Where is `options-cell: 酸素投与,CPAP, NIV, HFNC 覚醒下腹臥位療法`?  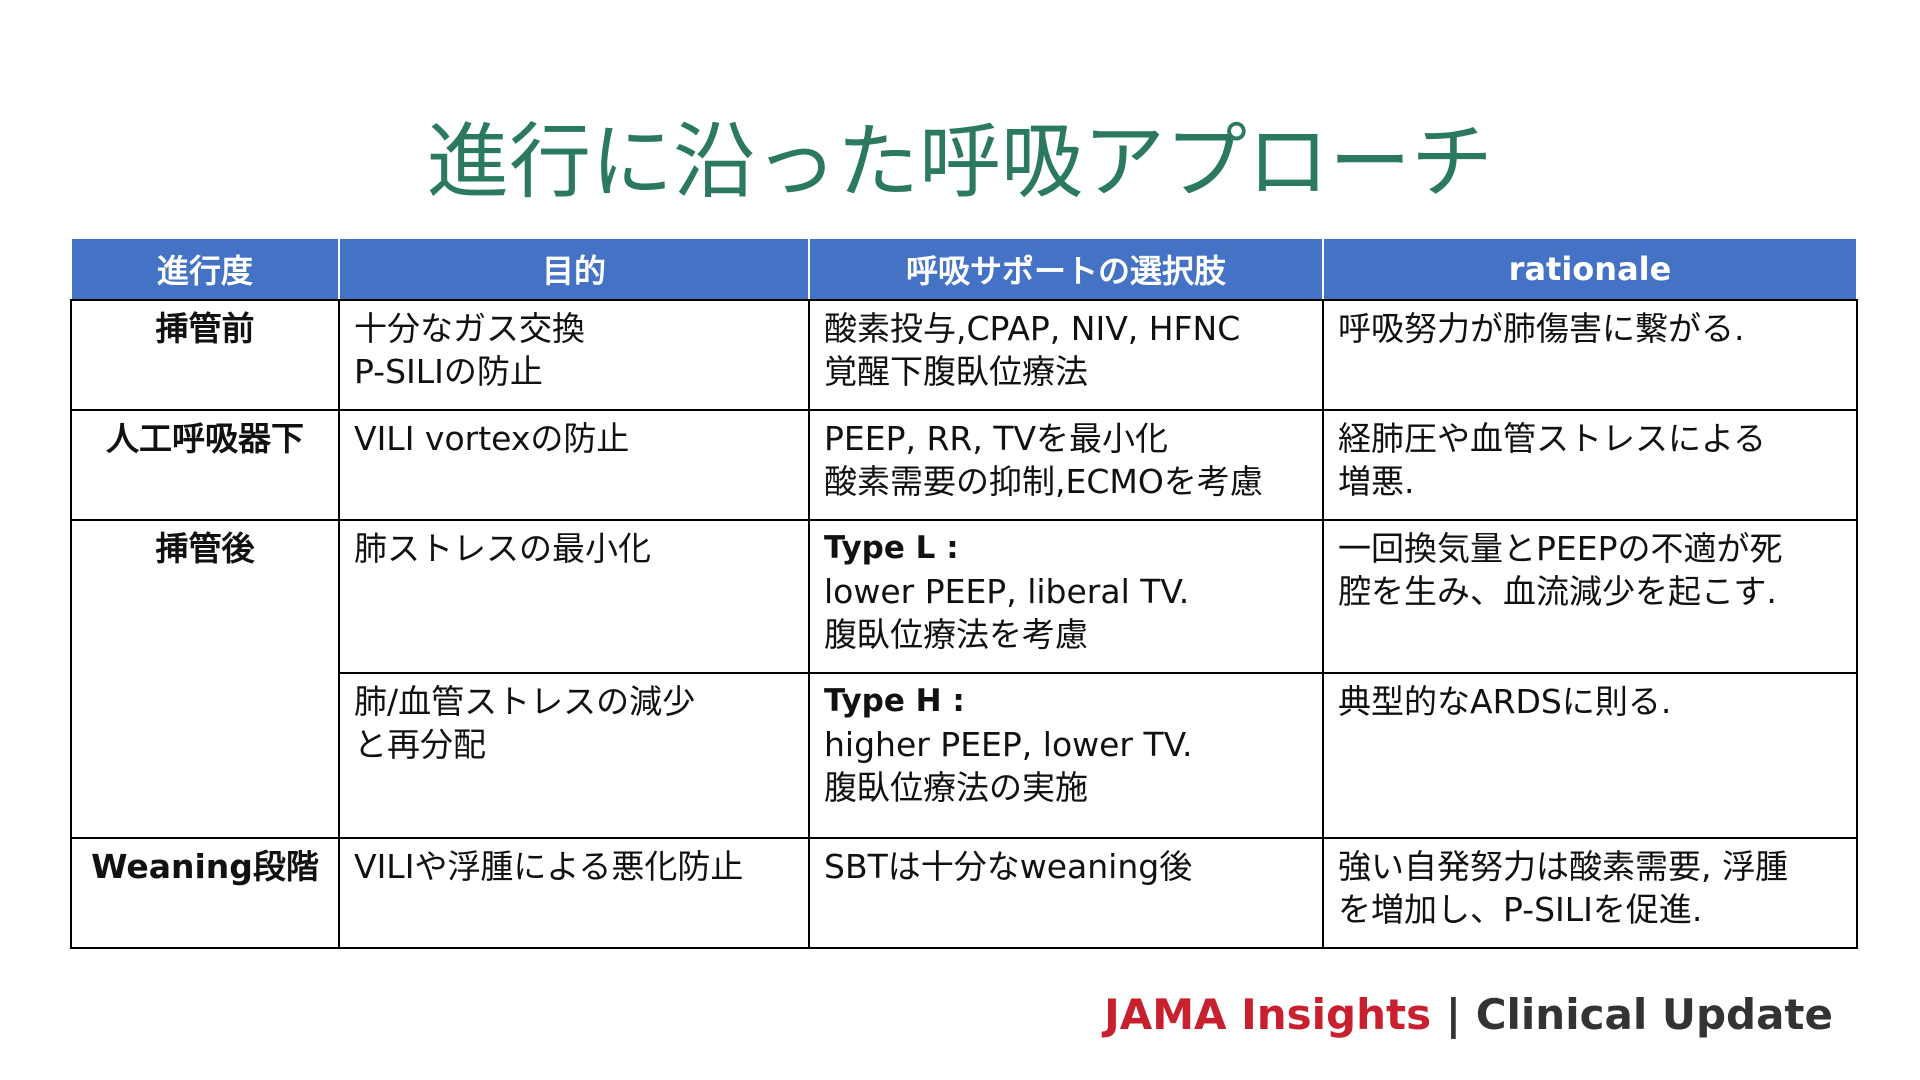 options-cell: 酸素投与,CPAP, NIV, HFNC 覚醒下腹臥位療法 is located at coordinates (1066, 355).